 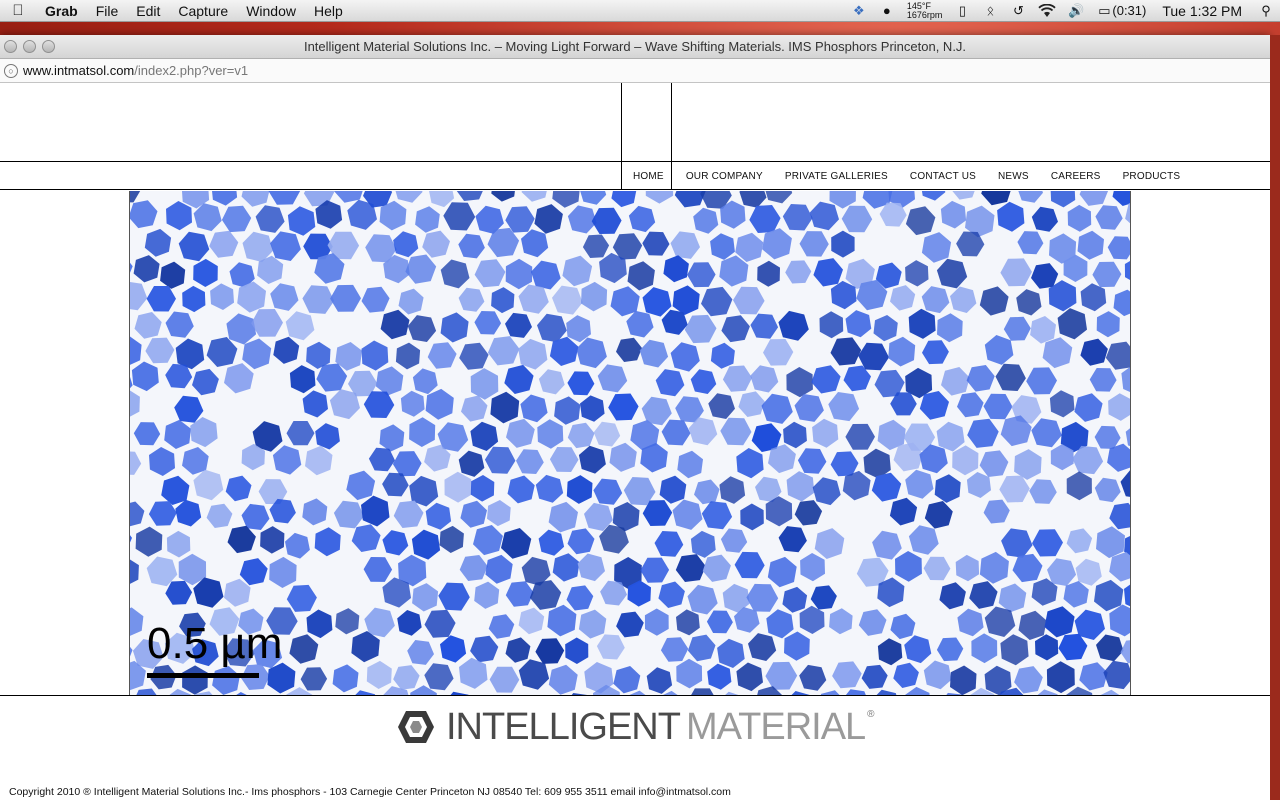 I want to click on record-icon: ●, so click(x=886, y=10).